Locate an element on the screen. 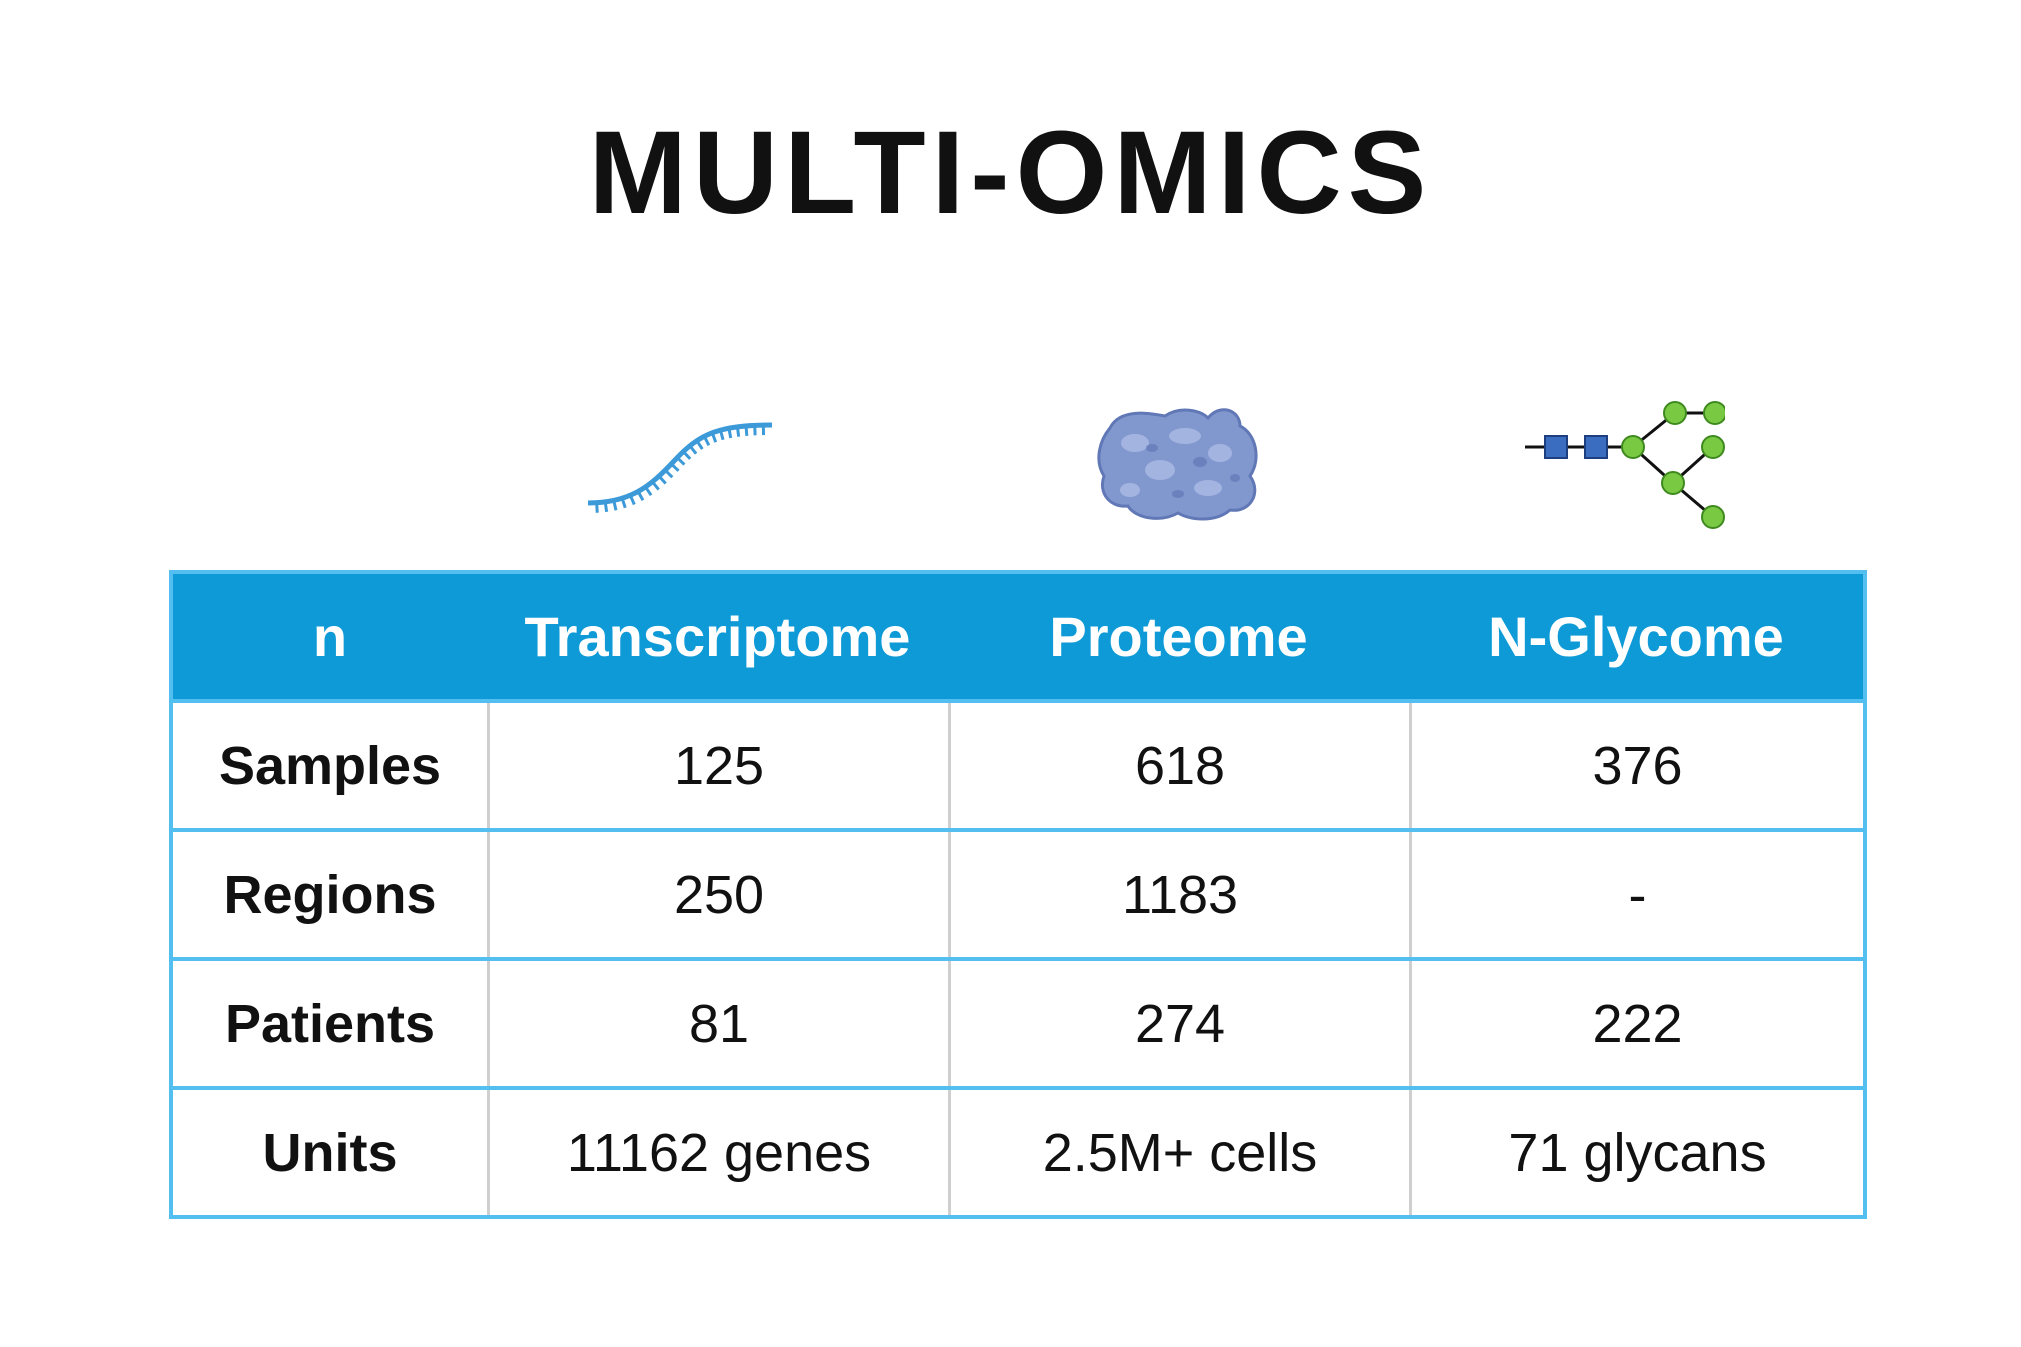 The image size is (2021, 1347). table-row: Patients 81 274 222 is located at coordinates (1018, 1021).